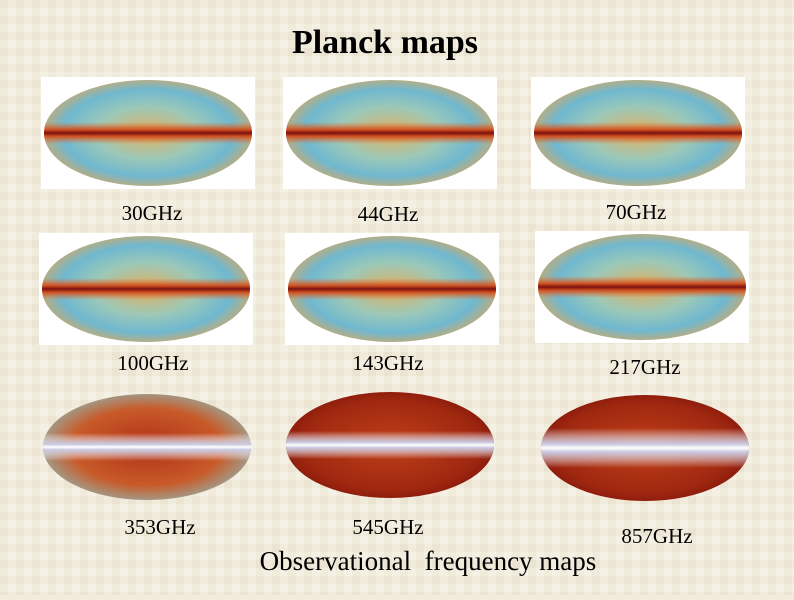  I want to click on sky-map: 100GHz, so click(146, 304).